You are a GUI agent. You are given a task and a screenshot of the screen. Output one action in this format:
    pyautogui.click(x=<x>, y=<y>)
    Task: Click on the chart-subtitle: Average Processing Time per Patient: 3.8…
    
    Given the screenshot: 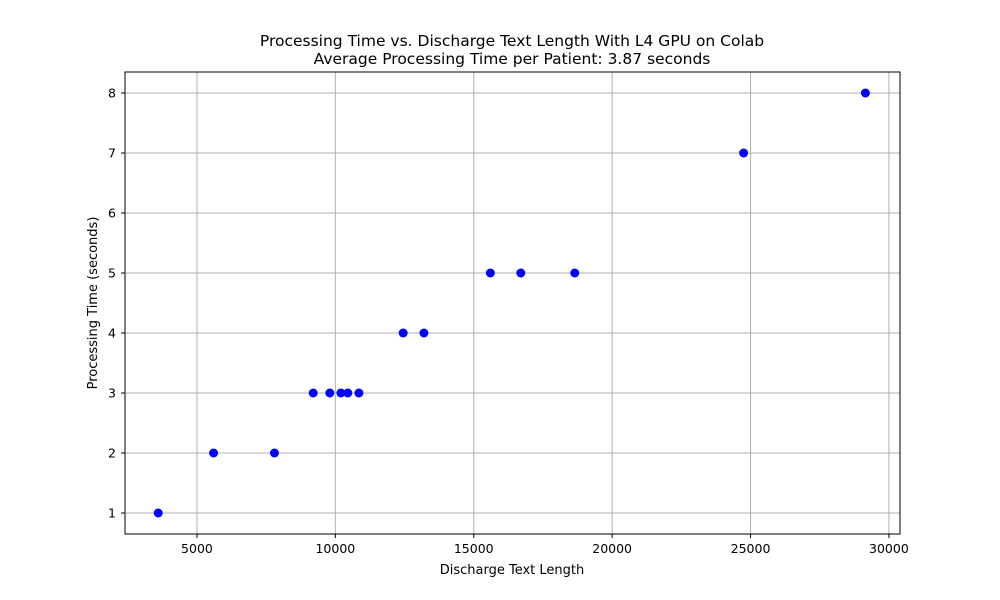 What is the action you would take?
    pyautogui.click(x=512, y=59)
    